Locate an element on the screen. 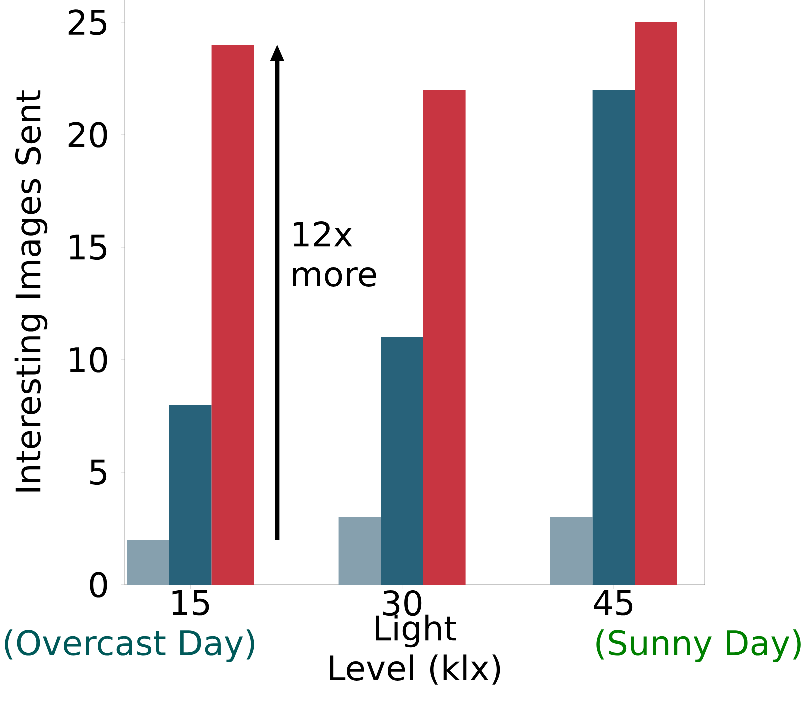 The height and width of the screenshot is (704, 808). text: (Overcast Day) is located at coordinates (129, 646).